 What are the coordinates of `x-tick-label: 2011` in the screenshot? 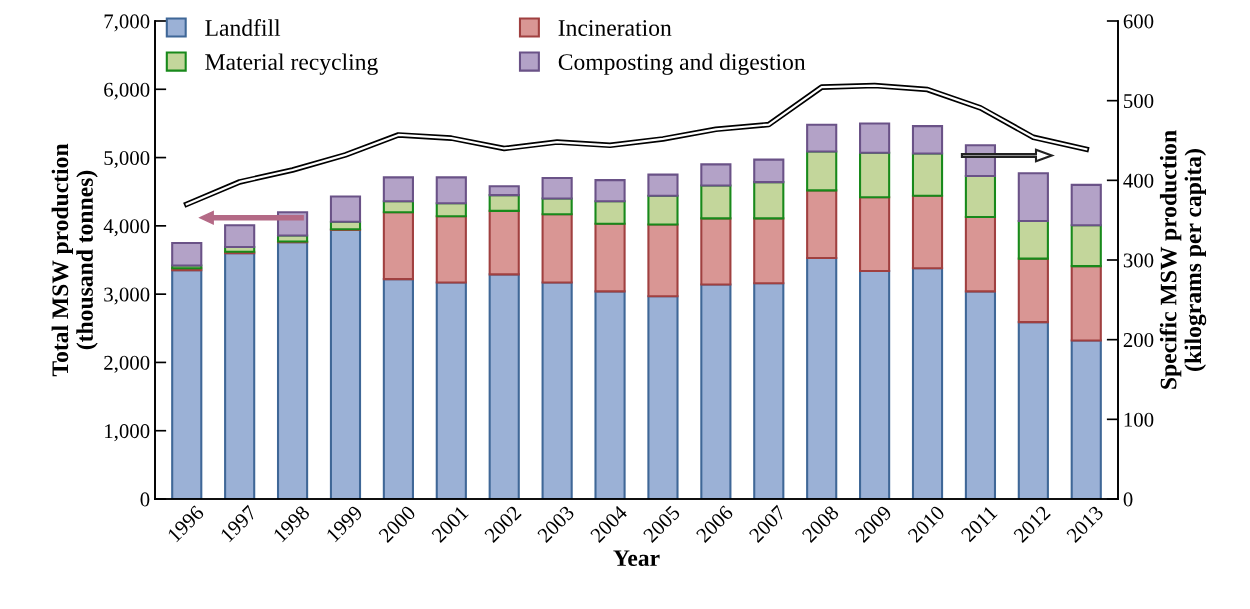 It's located at (979, 524).